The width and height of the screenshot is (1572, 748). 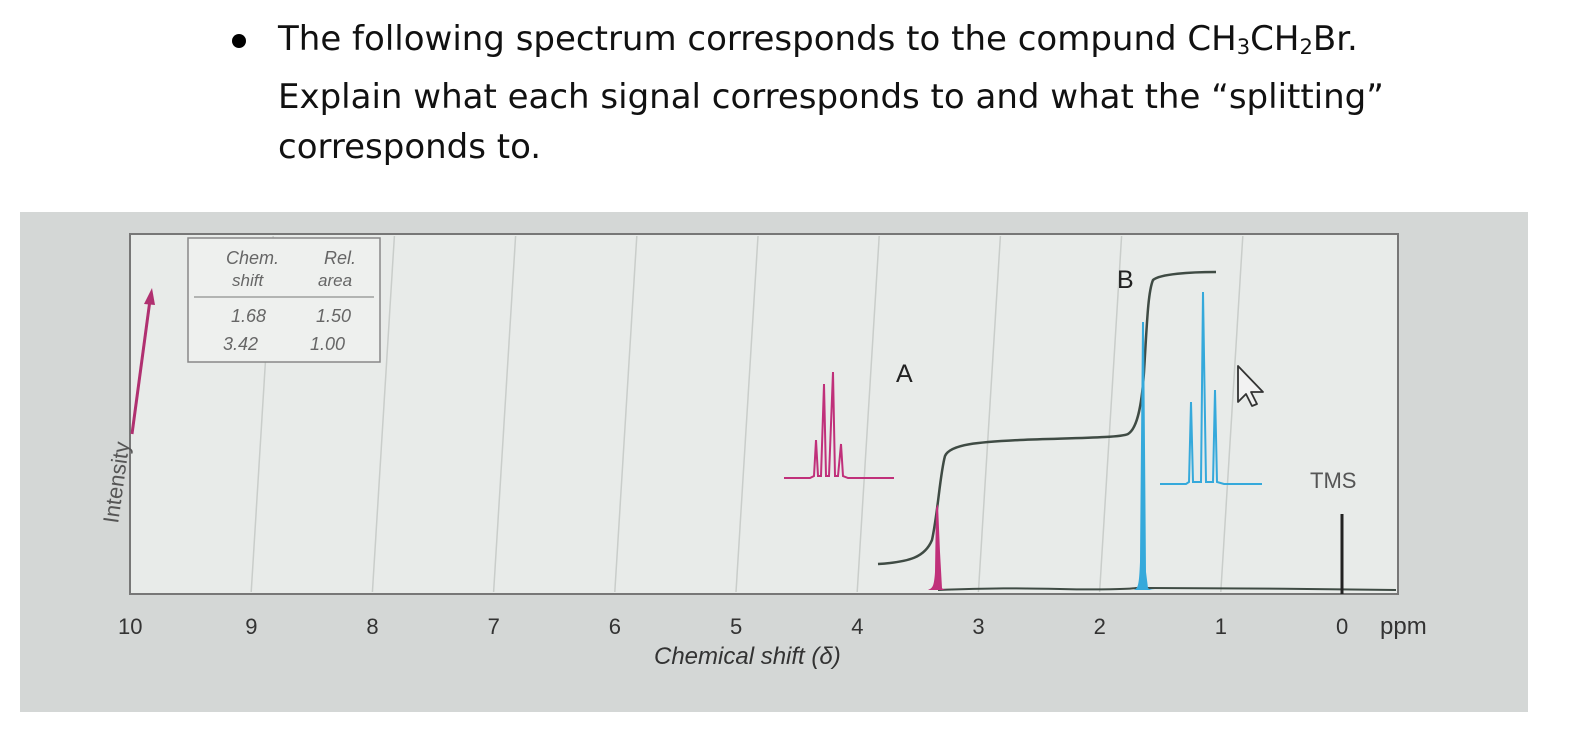 I want to click on x-tick-label: 10, so click(x=130, y=626).